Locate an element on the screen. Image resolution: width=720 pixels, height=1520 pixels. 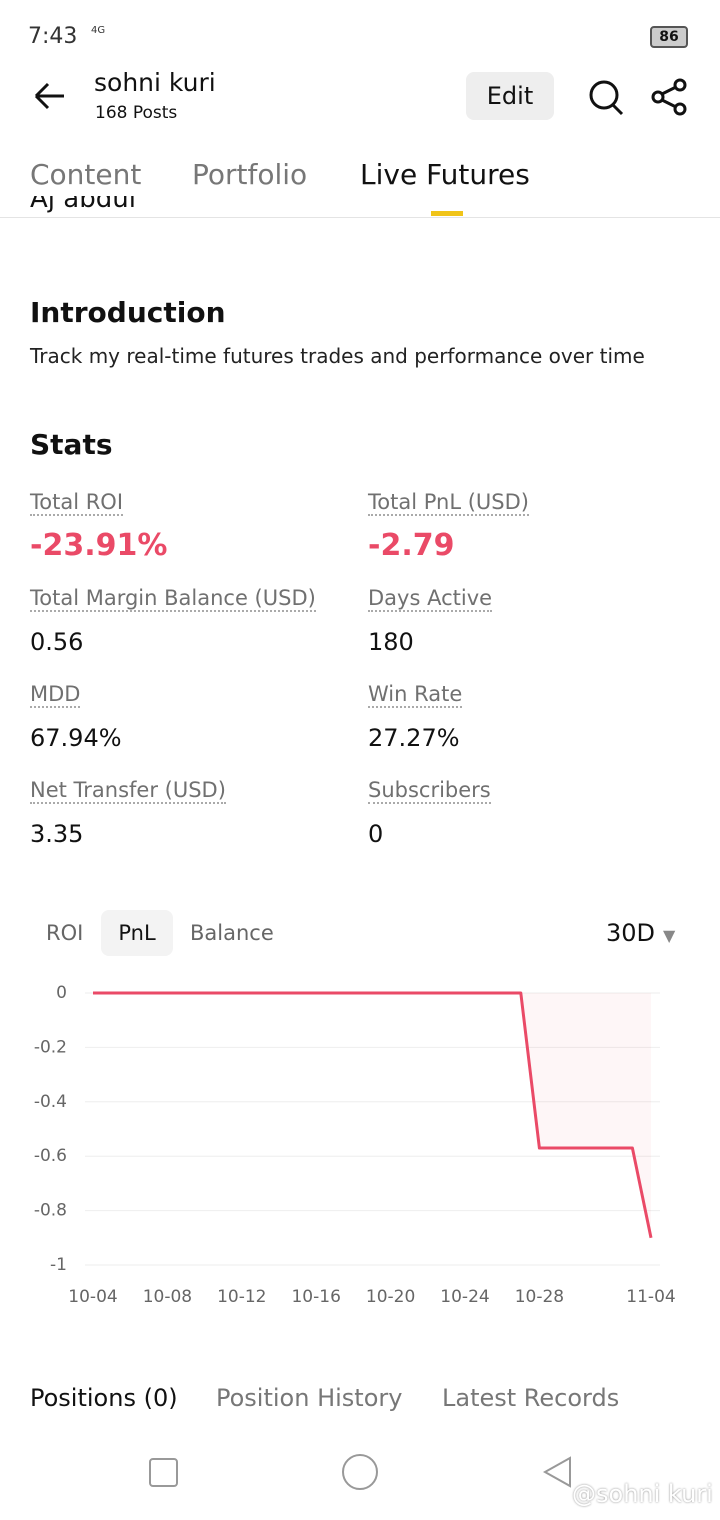
share-icon is located at coordinates (670, 98).